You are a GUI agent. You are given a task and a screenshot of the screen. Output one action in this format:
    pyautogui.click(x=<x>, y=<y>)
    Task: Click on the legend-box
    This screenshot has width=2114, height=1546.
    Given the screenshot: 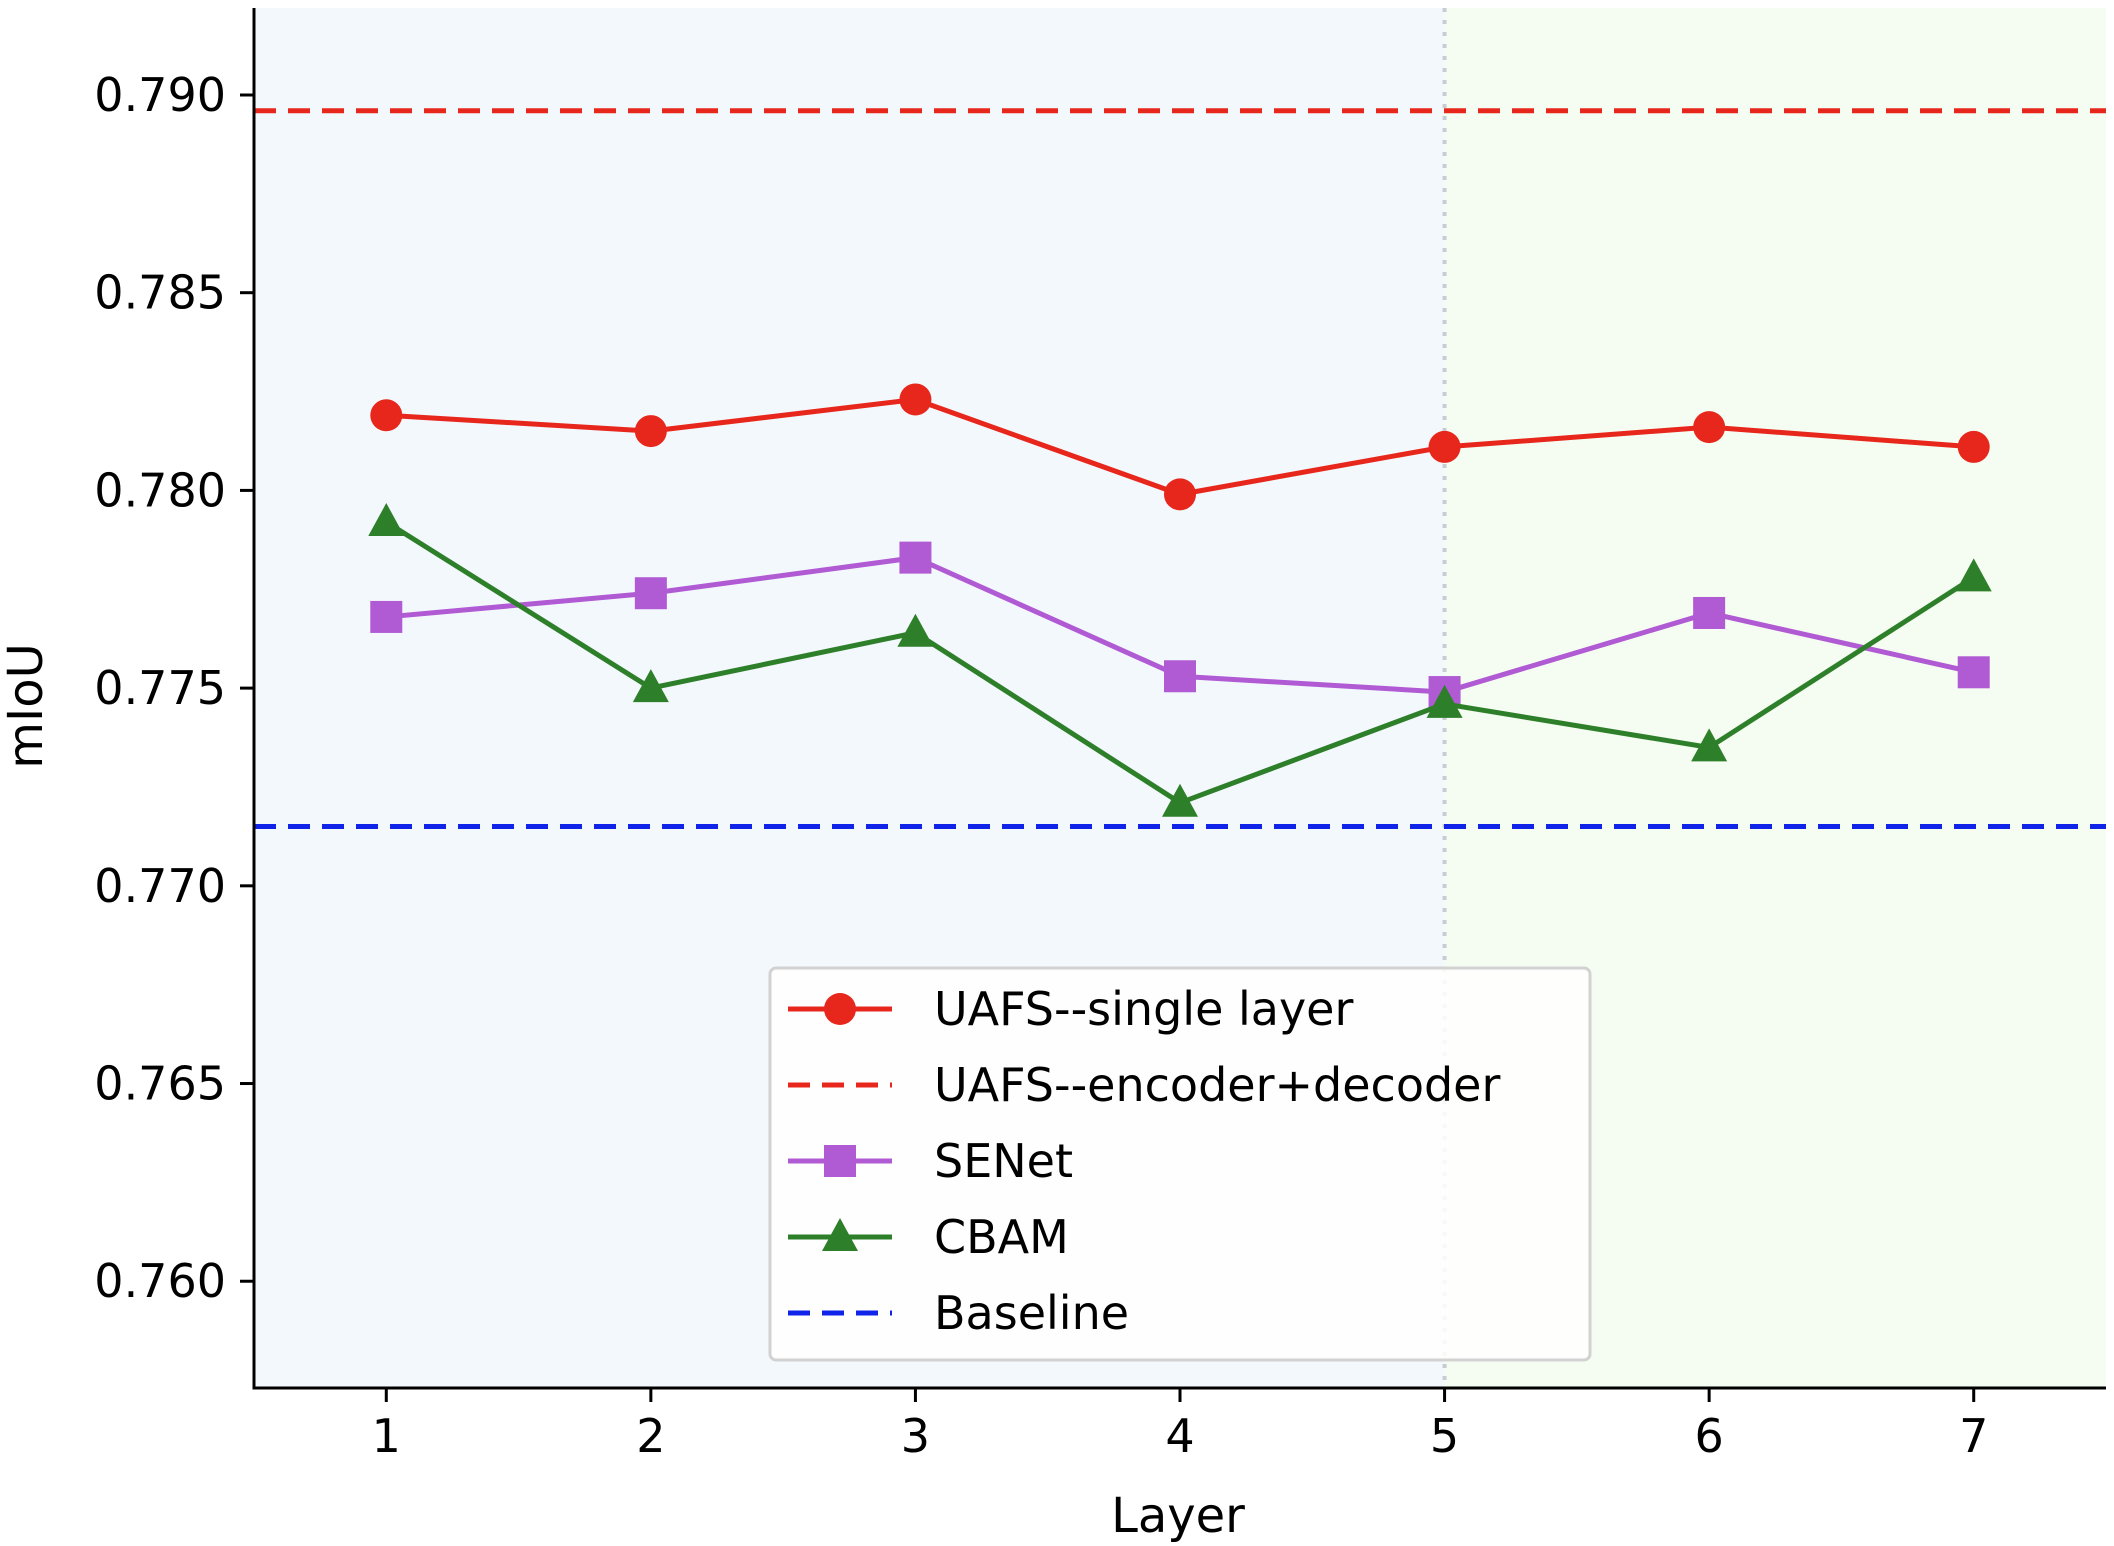 What is the action you would take?
    pyautogui.click(x=1180, y=1164)
    